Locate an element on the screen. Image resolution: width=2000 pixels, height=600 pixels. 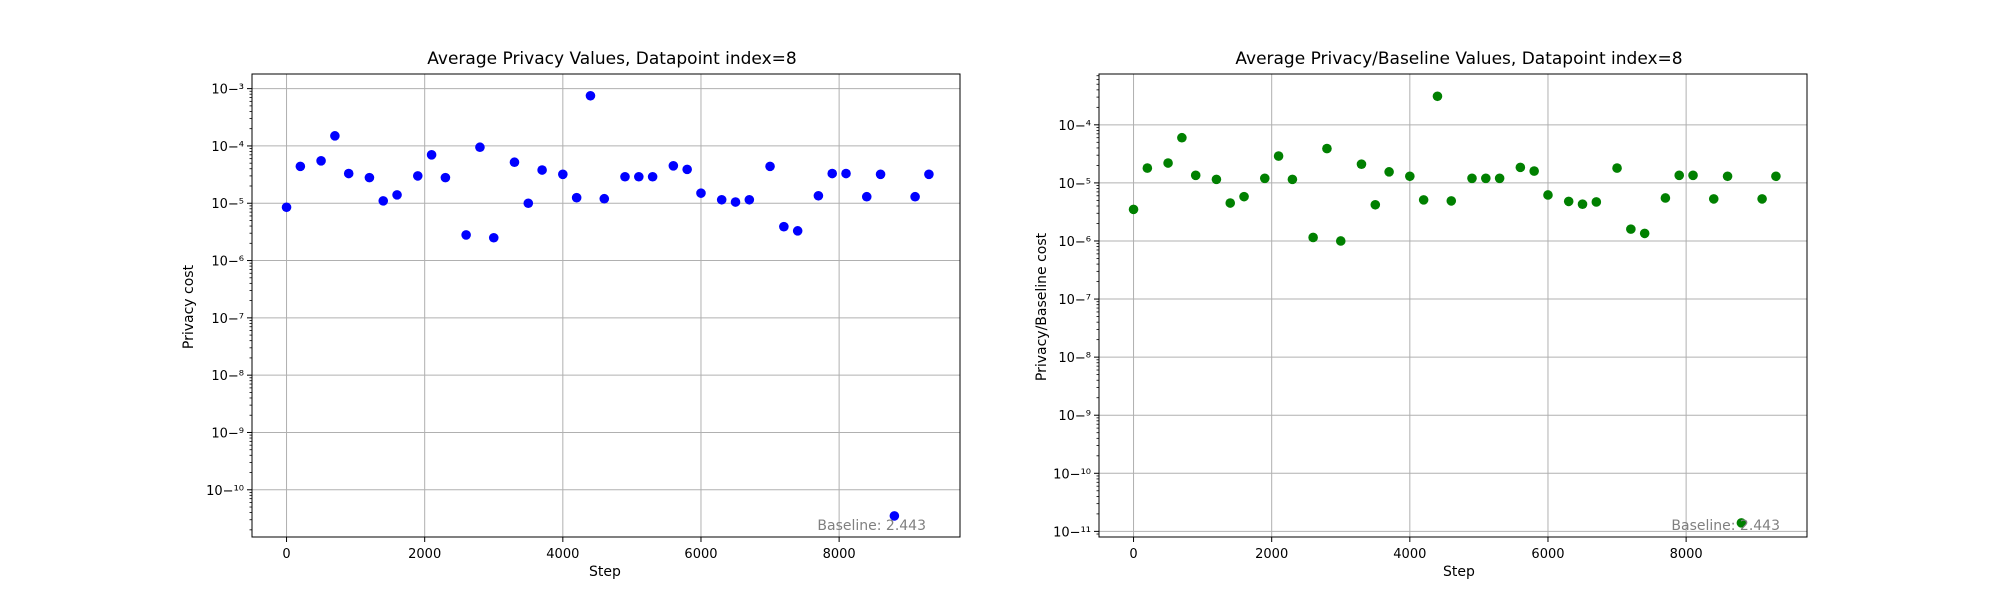
x-tick-label: 0 is located at coordinates (1133, 554).